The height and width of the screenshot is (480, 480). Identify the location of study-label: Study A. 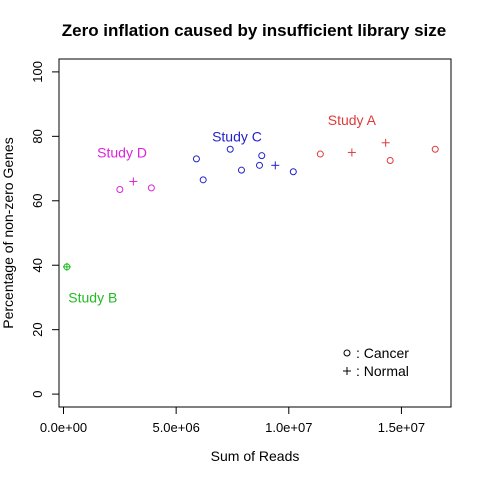
(352, 120).